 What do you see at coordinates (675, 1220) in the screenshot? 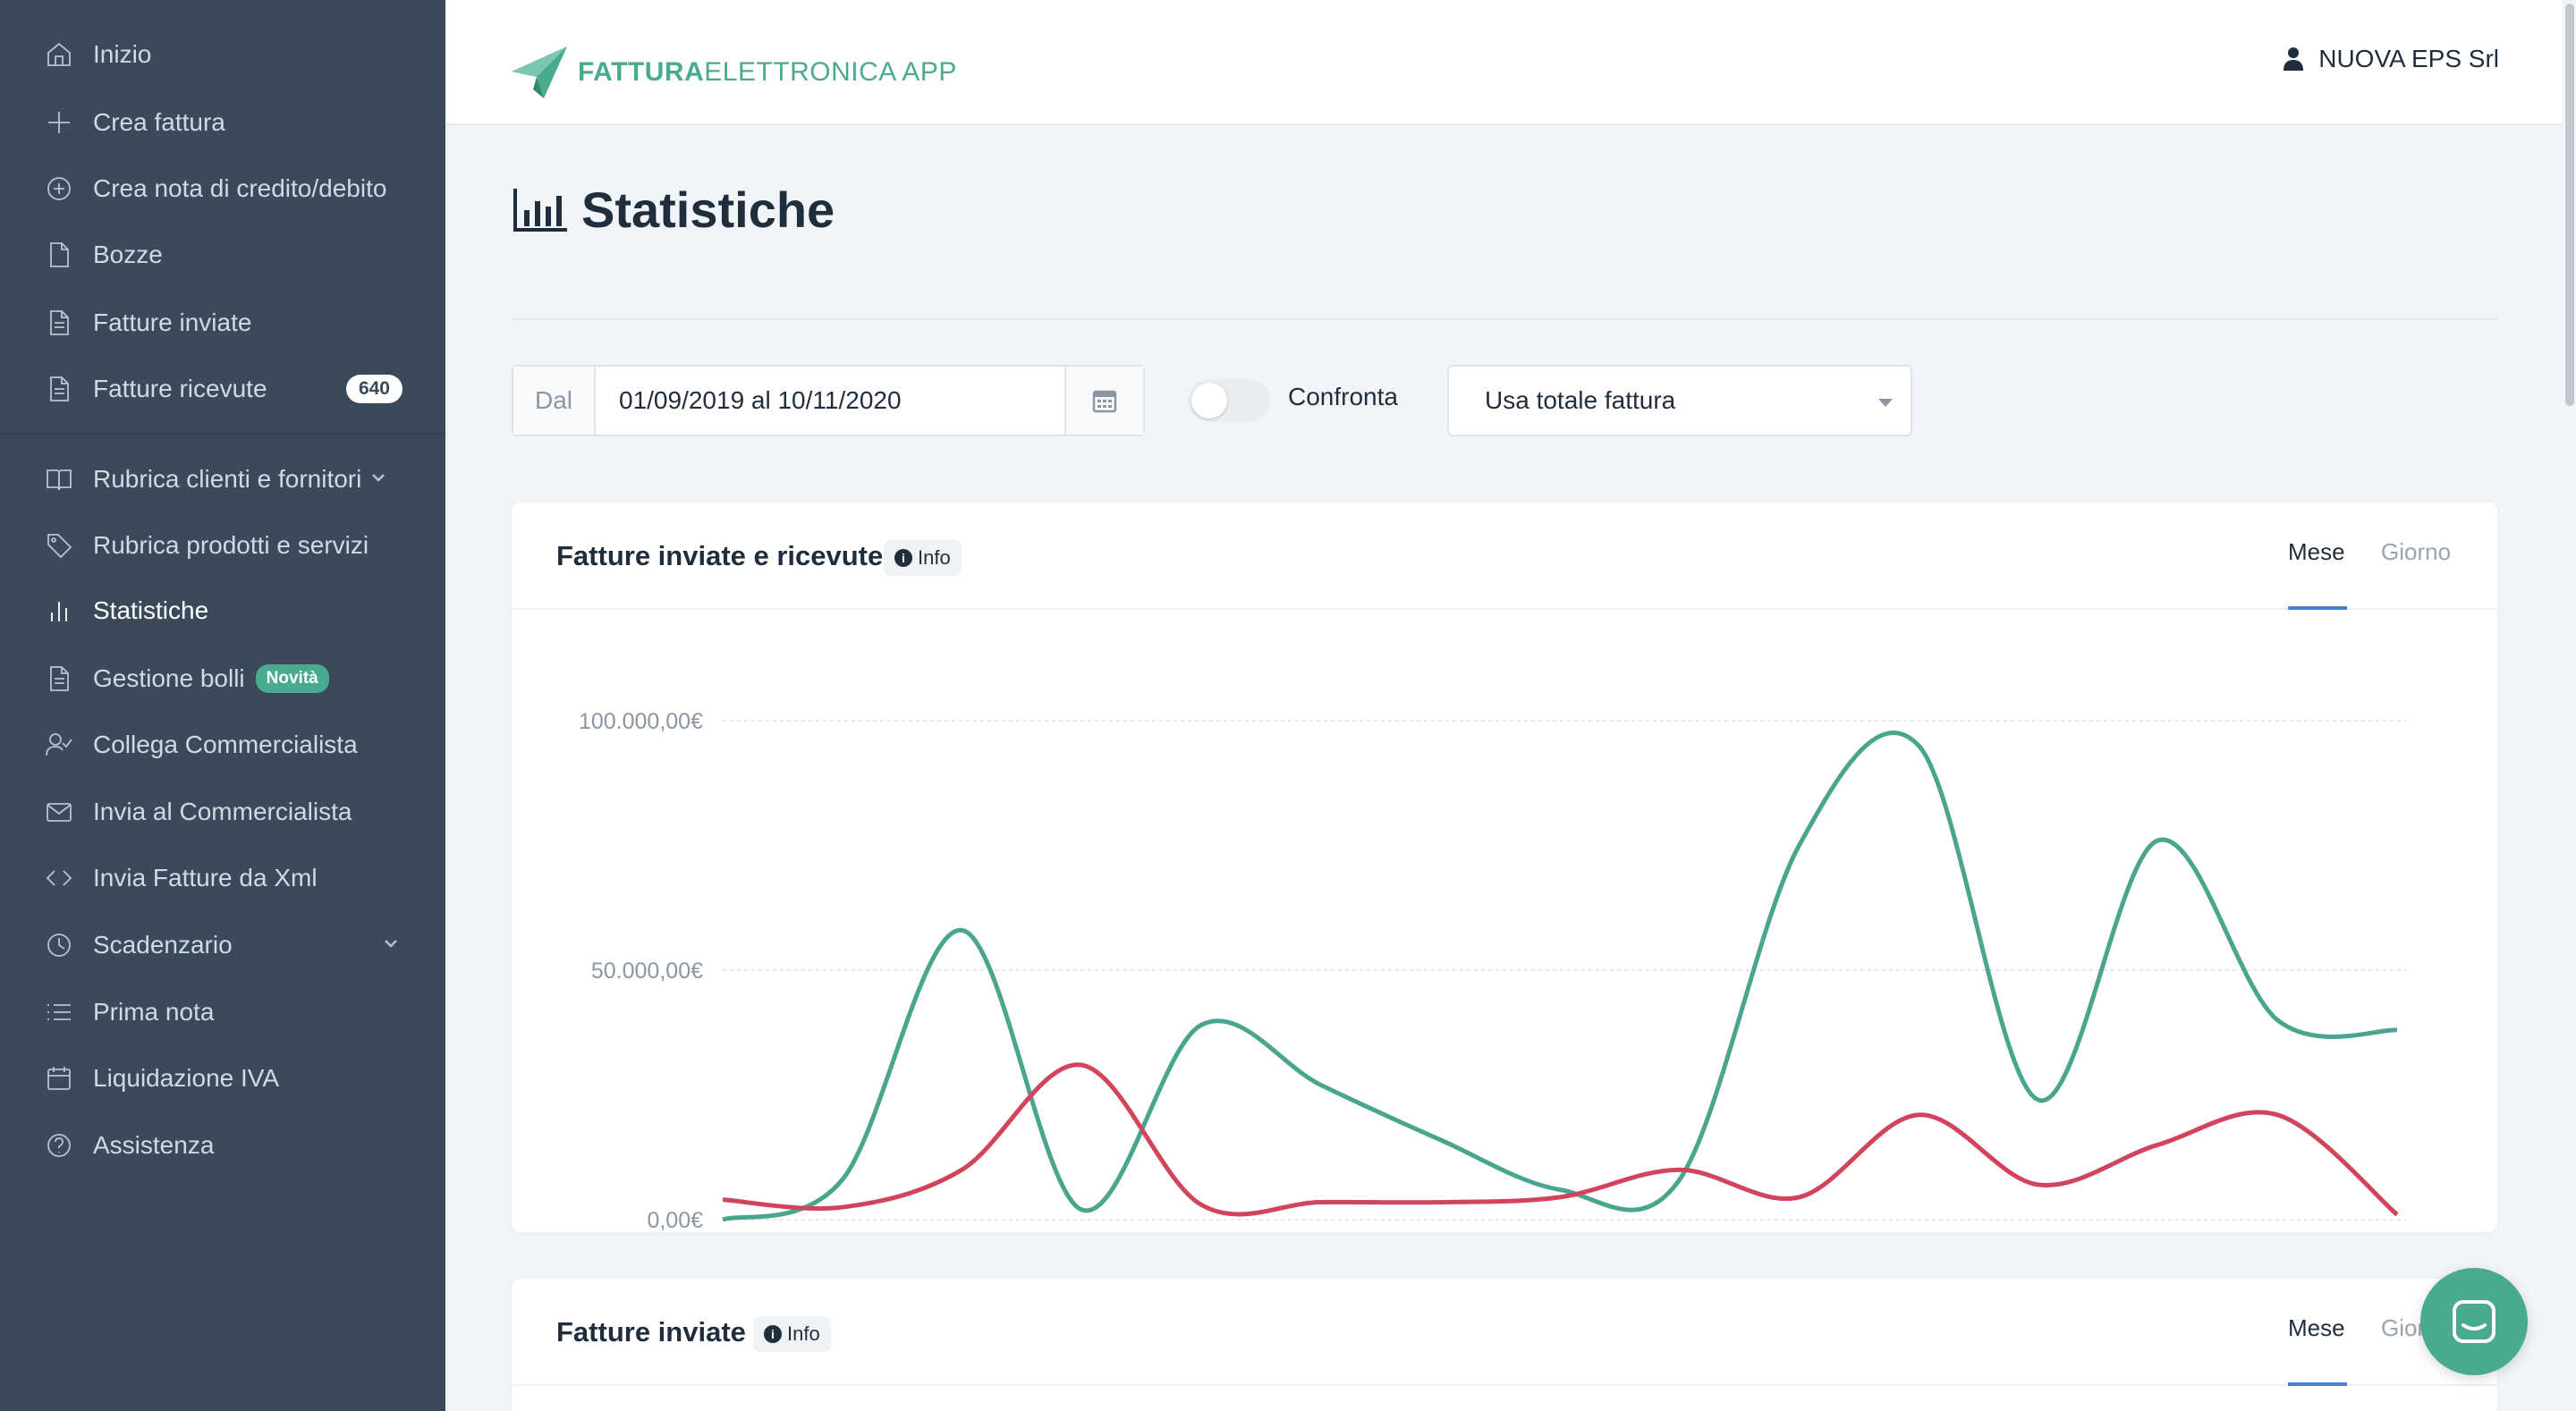
I see `y-tick-label: 0,00€` at bounding box center [675, 1220].